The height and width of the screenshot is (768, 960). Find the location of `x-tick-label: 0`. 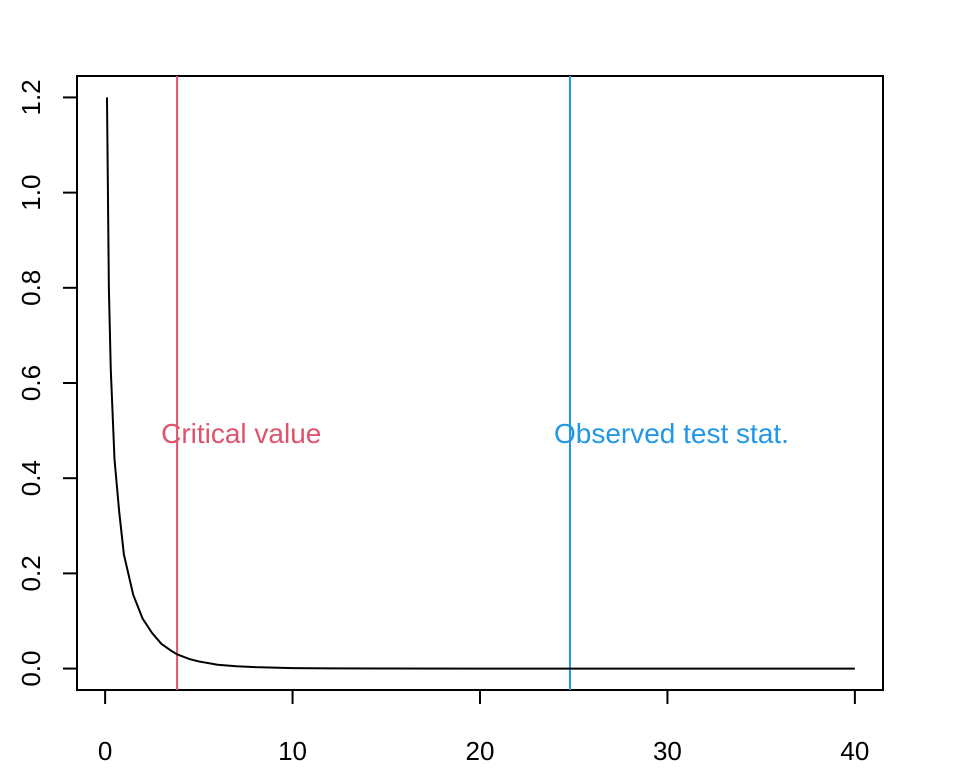

x-tick-label: 0 is located at coordinates (105, 751).